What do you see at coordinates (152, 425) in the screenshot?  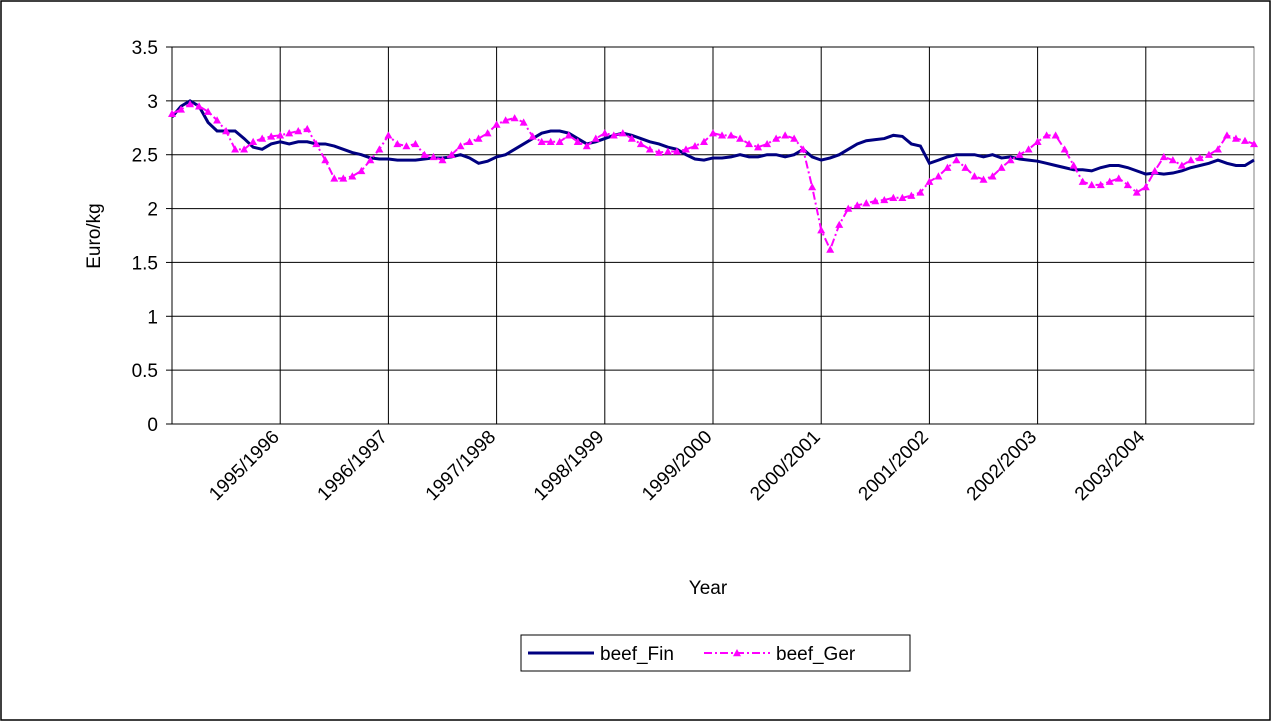 I see `y-tick-label: 0` at bounding box center [152, 425].